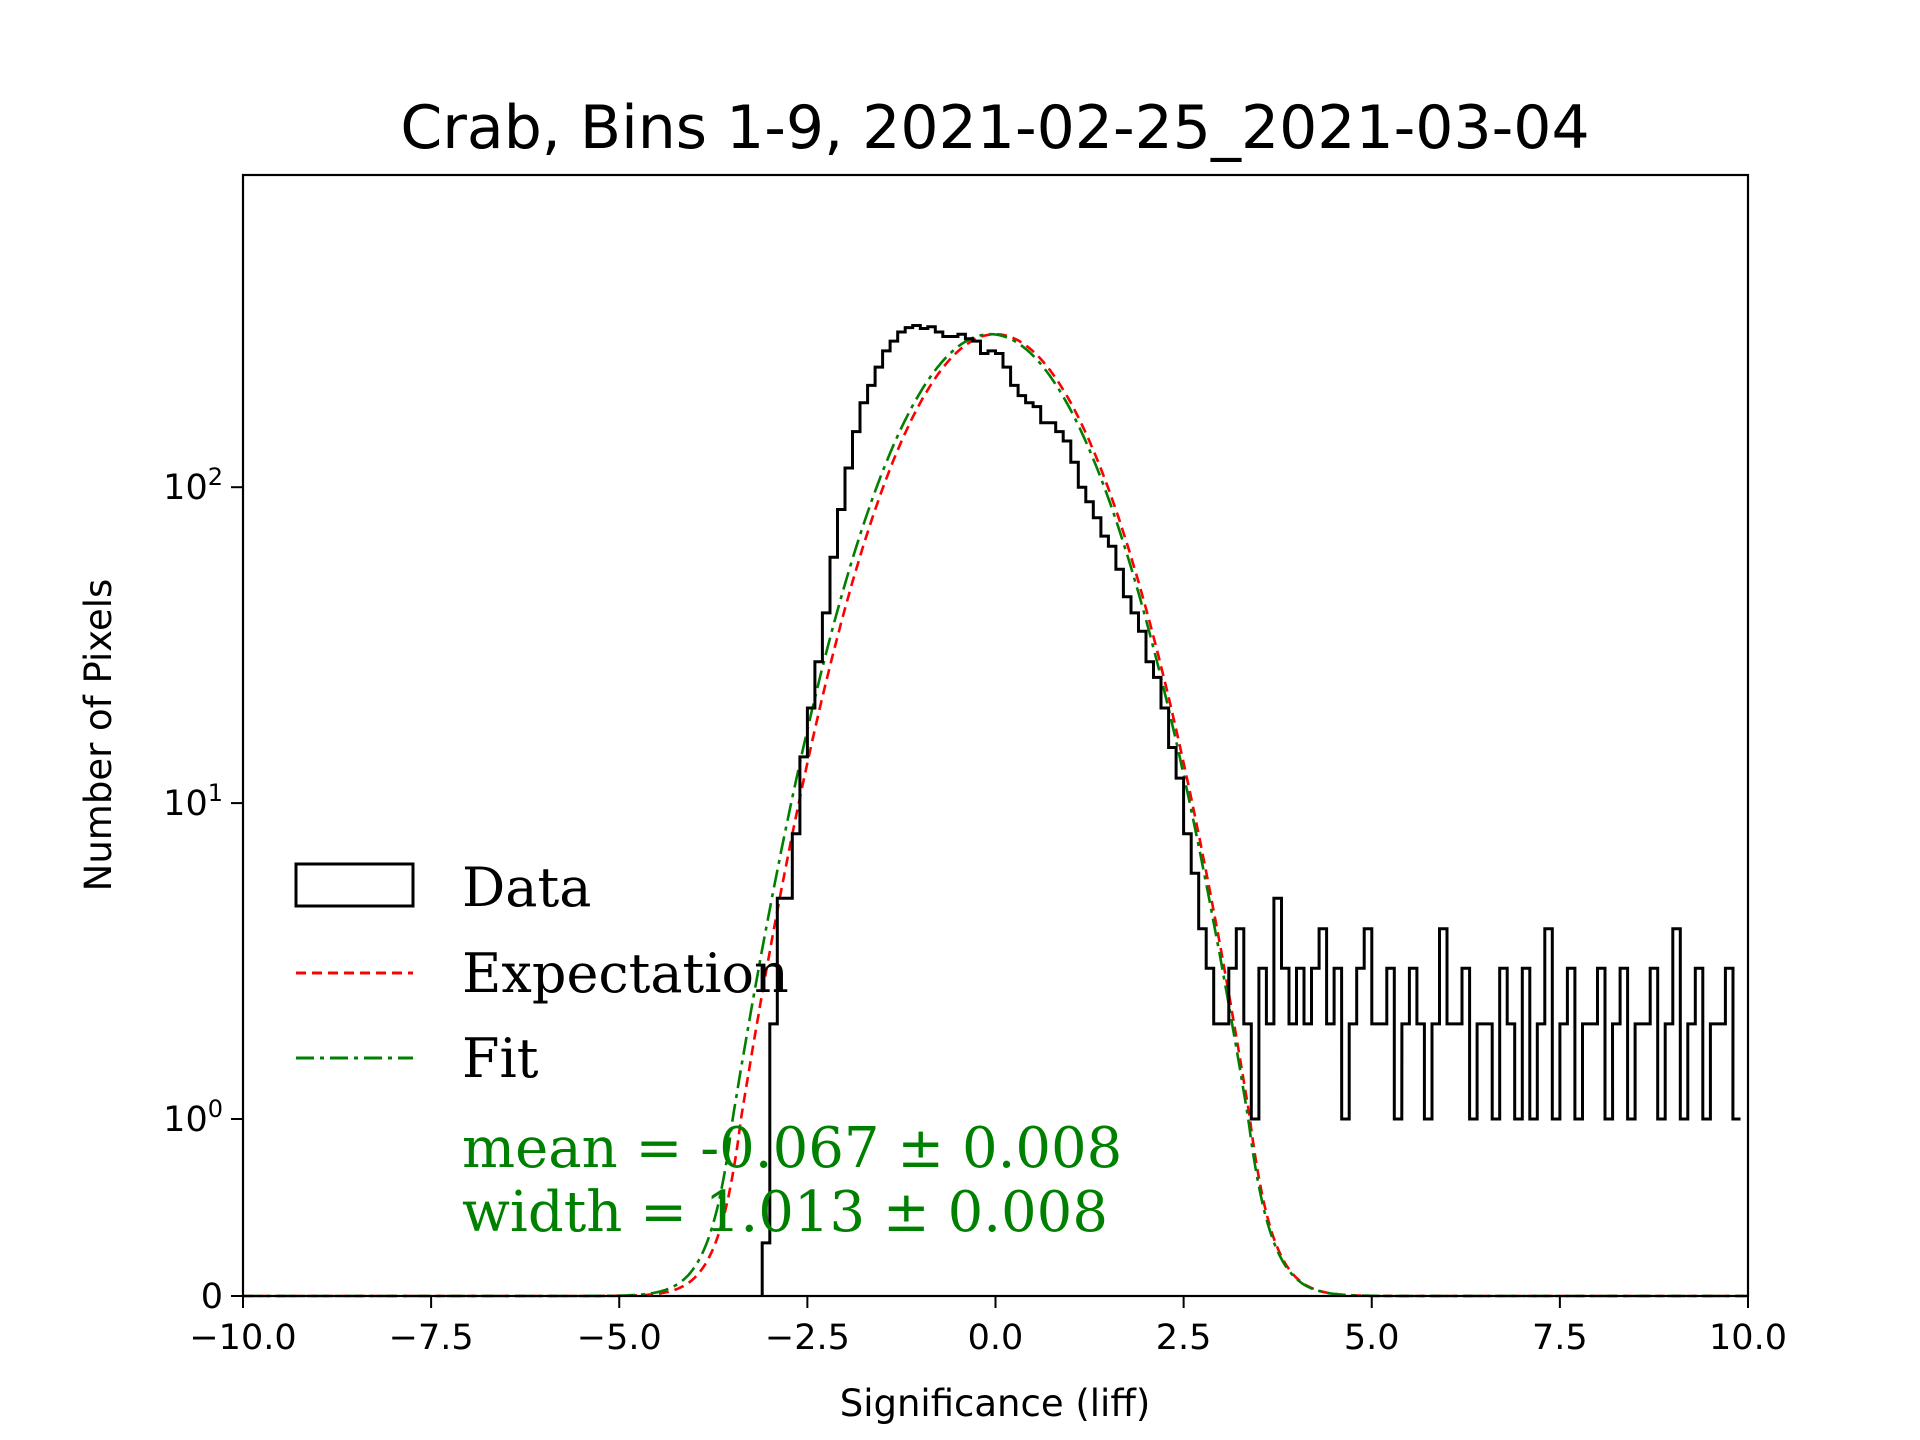 Image resolution: width=1920 pixels, height=1440 pixels. I want to click on chart-title: Crab, Bins 1-9, 2021-02-25_2021-03-04, so click(994, 128).